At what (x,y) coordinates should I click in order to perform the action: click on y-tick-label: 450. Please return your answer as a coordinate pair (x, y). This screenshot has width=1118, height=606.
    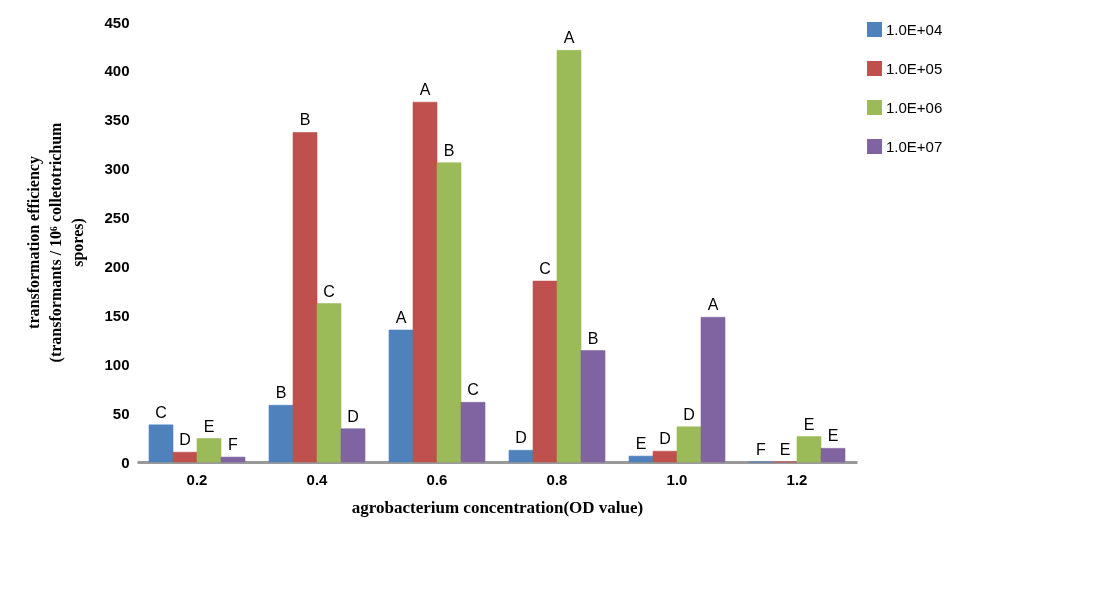
    Looking at the image, I should click on (117, 22).